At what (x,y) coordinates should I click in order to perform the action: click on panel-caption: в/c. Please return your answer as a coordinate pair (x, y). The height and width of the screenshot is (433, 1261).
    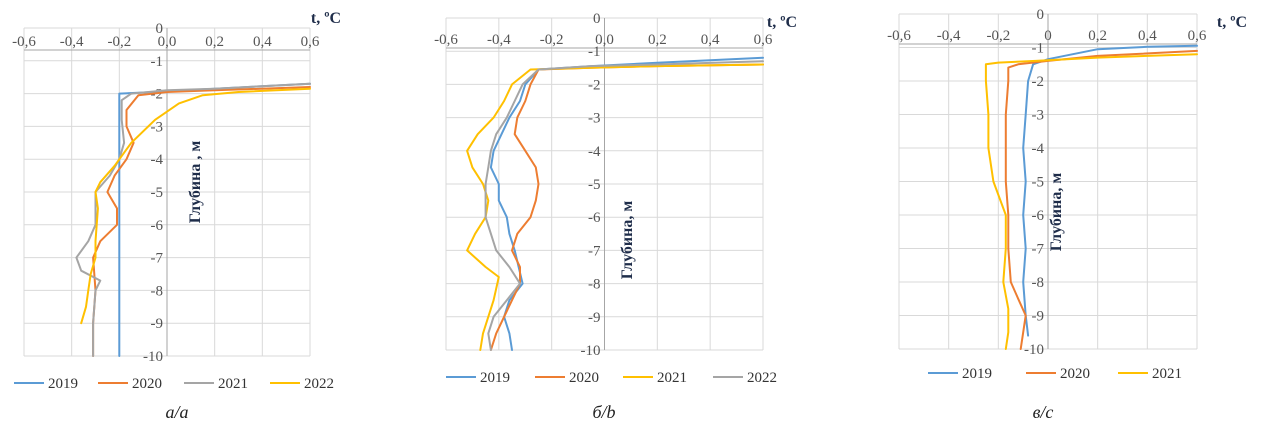
    Looking at the image, I should click on (1043, 412).